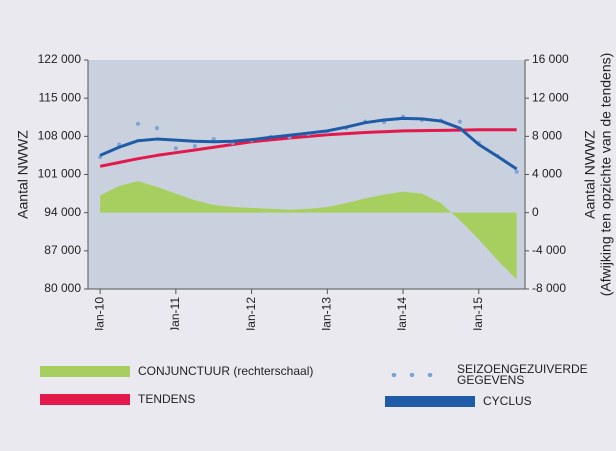 This screenshot has height=451, width=616. I want to click on legend-item: SEIZOENGEZUIVERDE GEGEVENS, so click(486, 374).